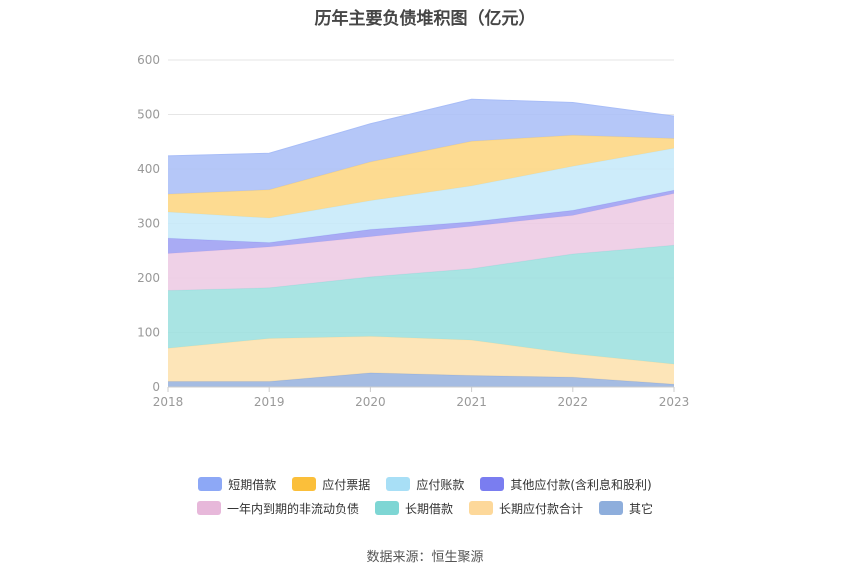 The width and height of the screenshot is (850, 575). I want to click on x-tick-label: 2023, so click(674, 402).